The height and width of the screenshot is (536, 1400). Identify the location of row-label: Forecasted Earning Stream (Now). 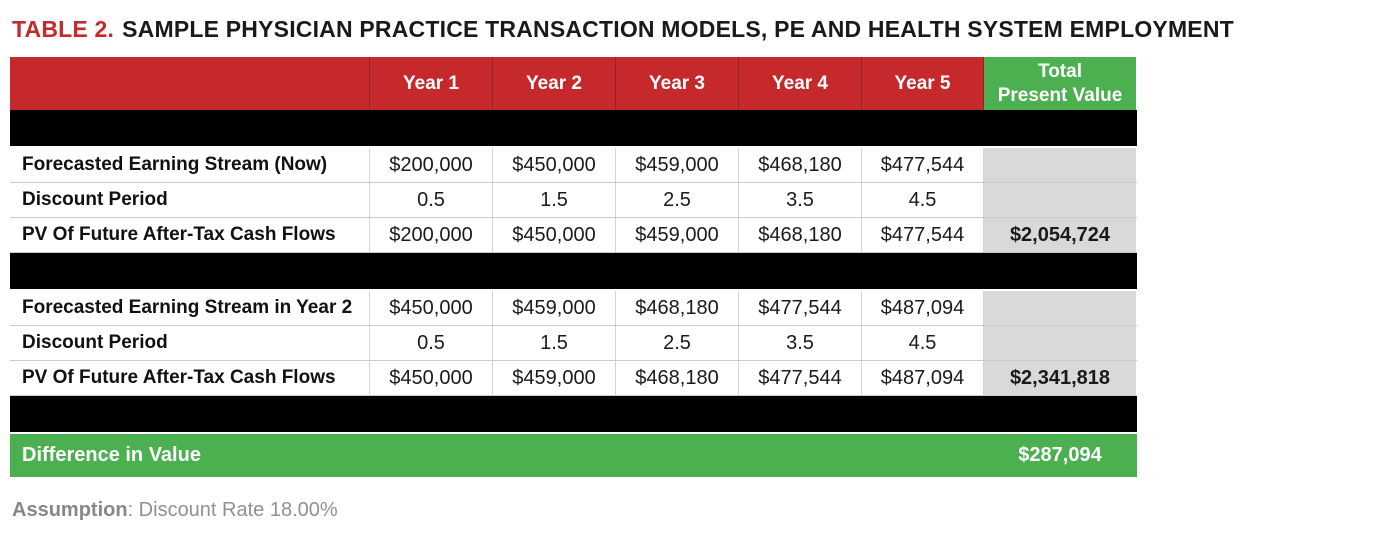
(190, 165).